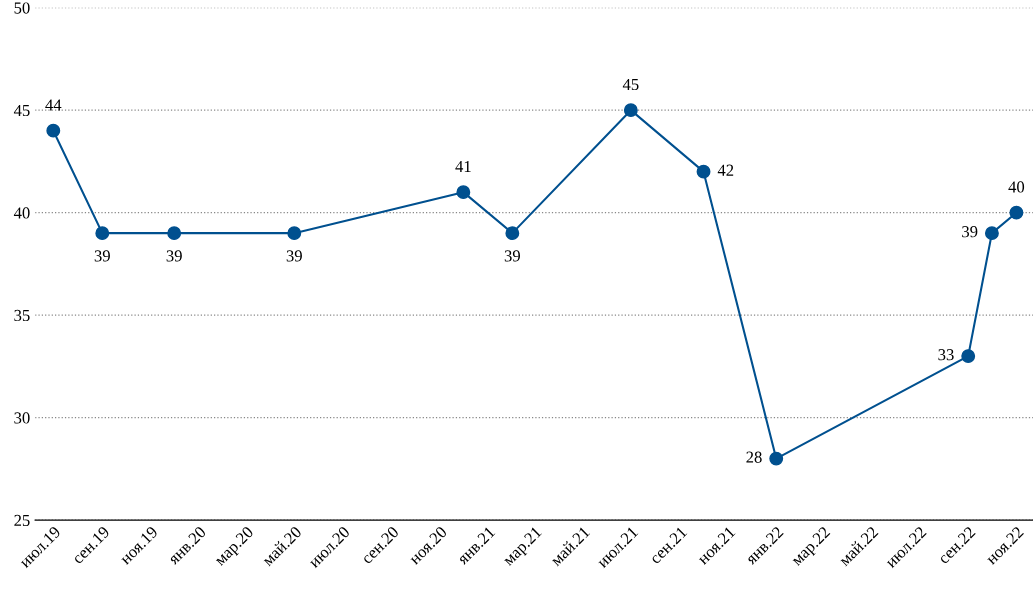 The height and width of the screenshot is (591, 1033). What do you see at coordinates (725, 170) in the screenshot?
I see `data-label: 42` at bounding box center [725, 170].